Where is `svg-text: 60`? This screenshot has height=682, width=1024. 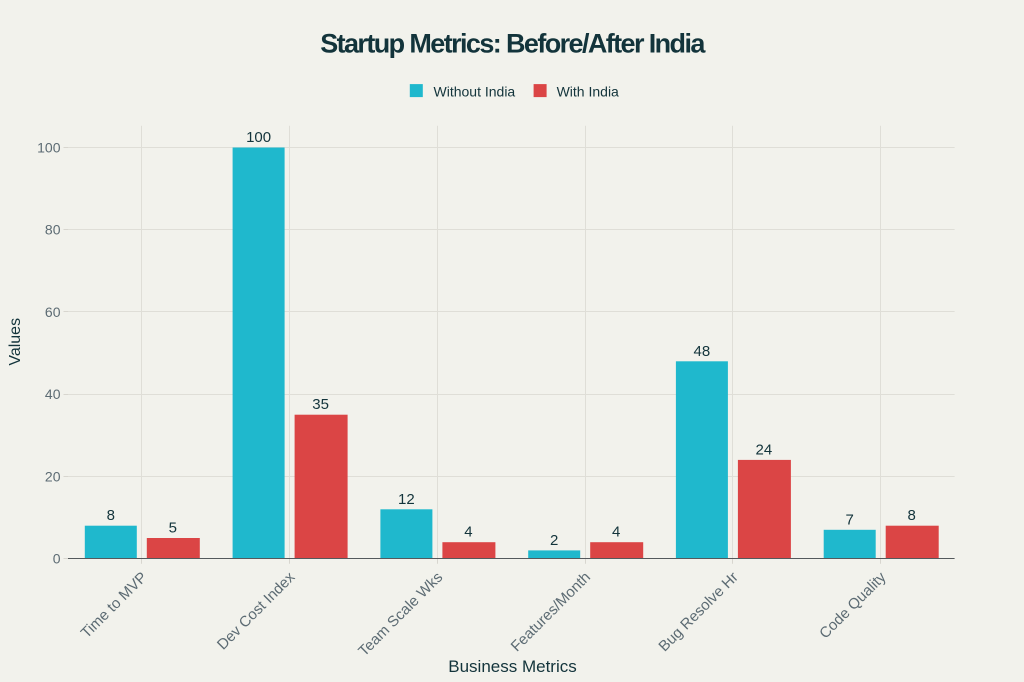 svg-text: 60 is located at coordinates (53, 312).